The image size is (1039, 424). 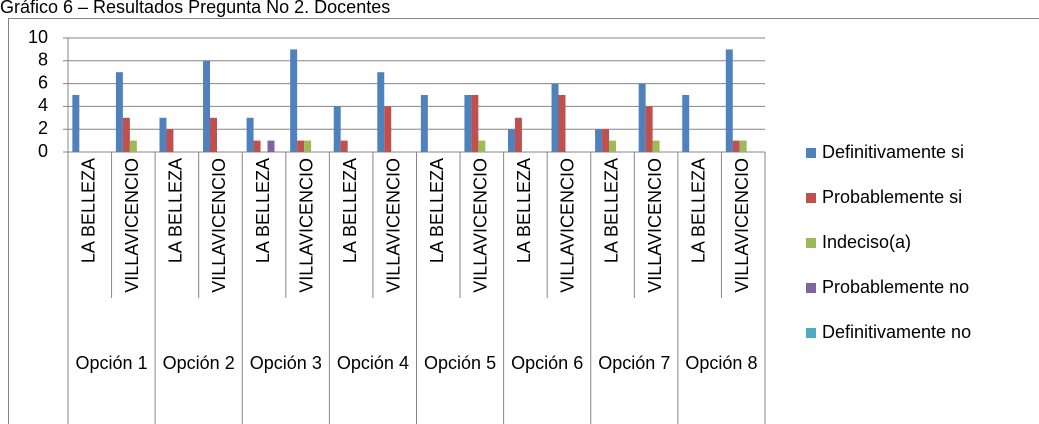 I want to click on group-label: Opción 4, so click(x=372, y=363).